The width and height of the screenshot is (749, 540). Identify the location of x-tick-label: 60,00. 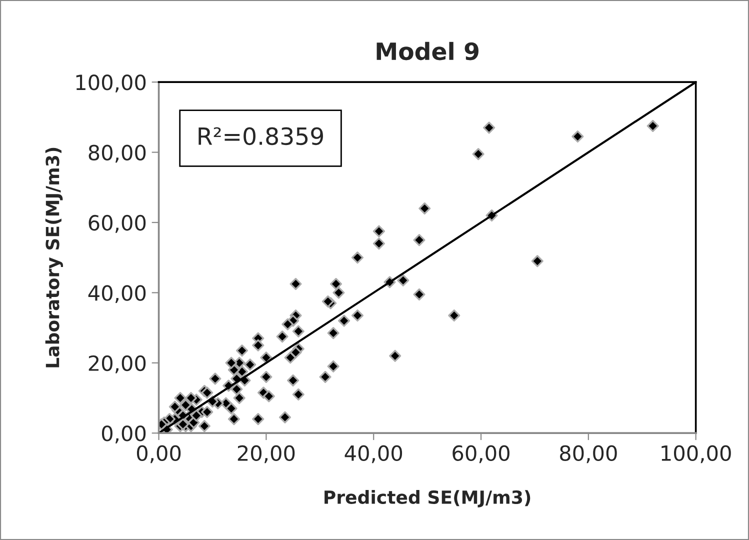
(481, 454).